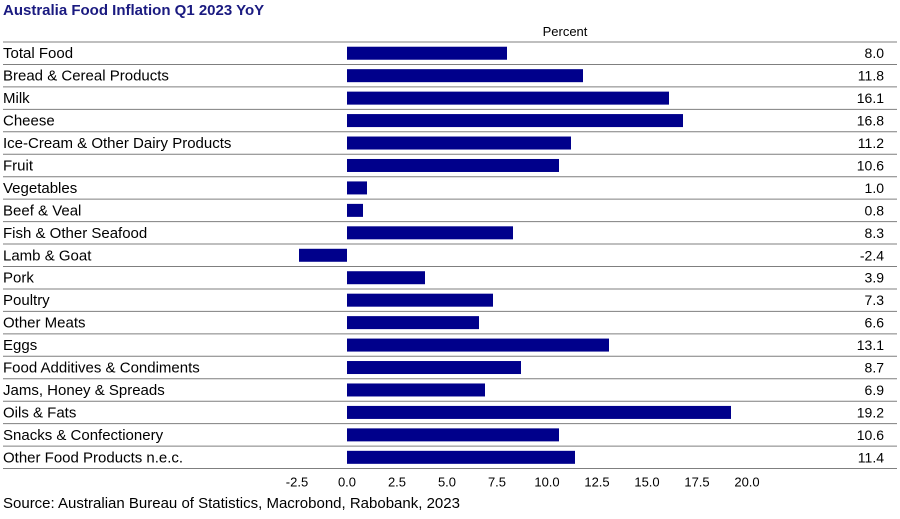 The width and height of the screenshot is (900, 519). What do you see at coordinates (870, 98) in the screenshot?
I see `value-label: 16.1` at bounding box center [870, 98].